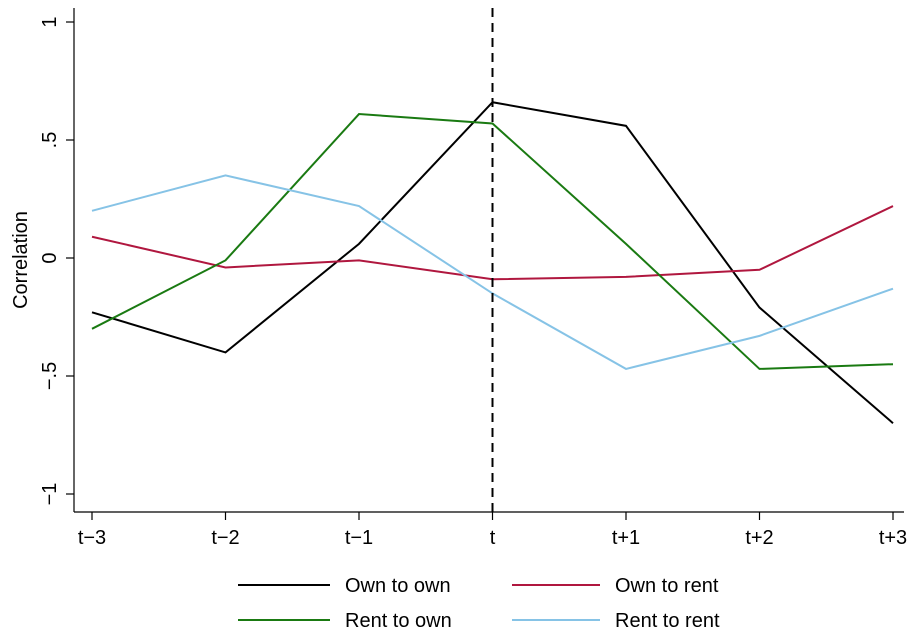  Describe the element at coordinates (398, 586) in the screenshot. I see `legend-label: Own to own` at that location.